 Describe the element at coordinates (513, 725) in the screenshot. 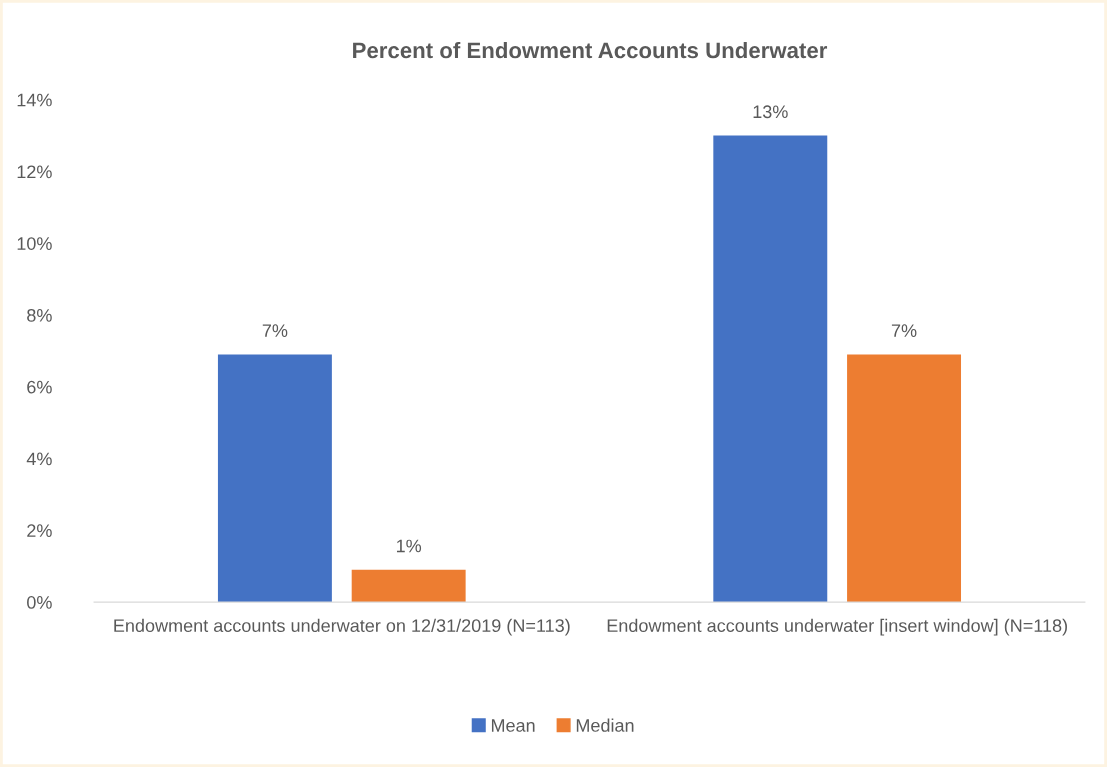

I see `legend-label: Mean` at that location.